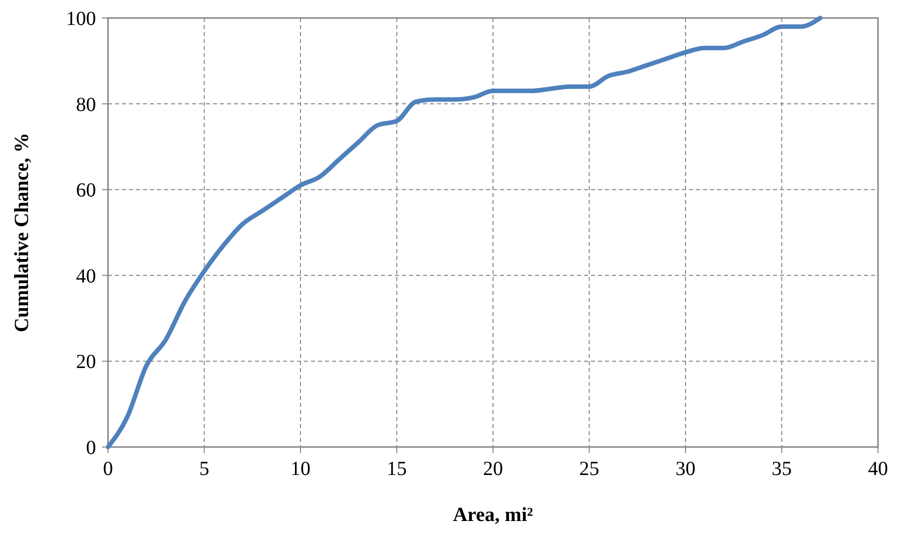 The height and width of the screenshot is (535, 909). Describe the element at coordinates (91, 448) in the screenshot. I see `y-tick-label: 0` at that location.